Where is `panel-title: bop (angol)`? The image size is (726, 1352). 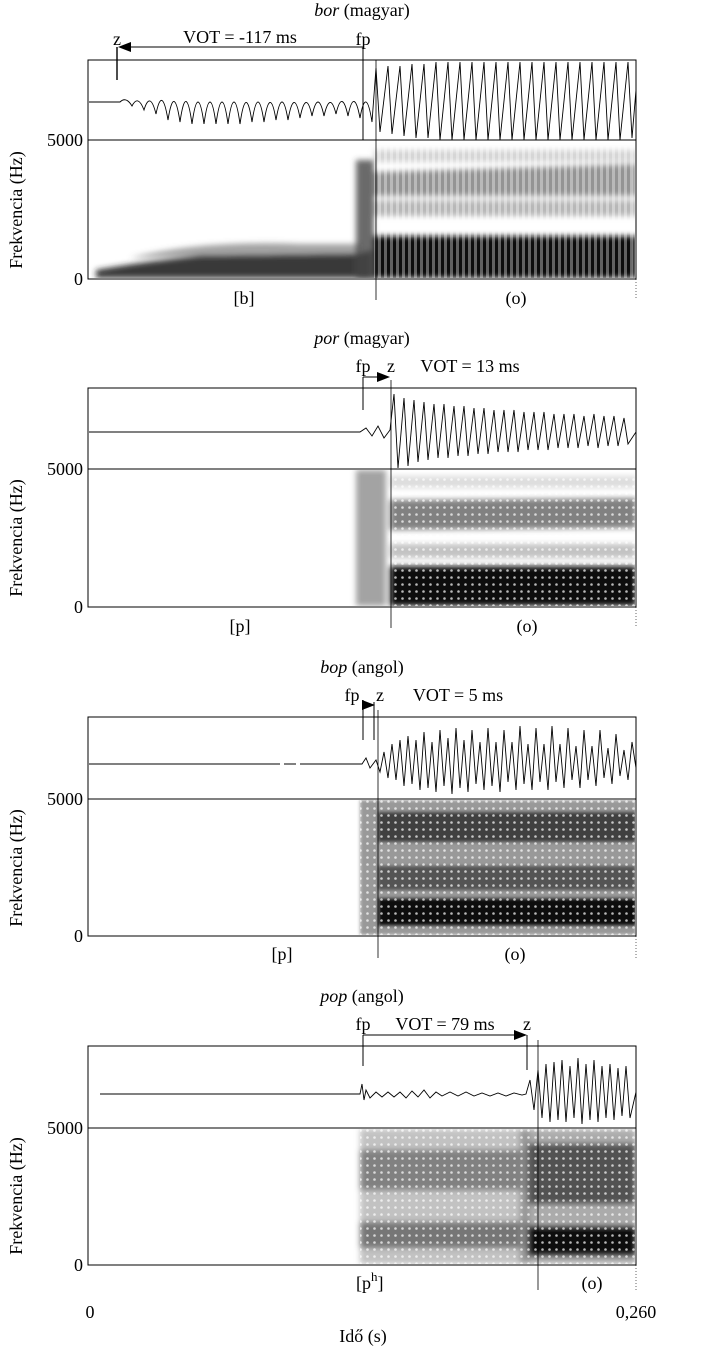 panel-title: bop (angol) is located at coordinates (361, 667).